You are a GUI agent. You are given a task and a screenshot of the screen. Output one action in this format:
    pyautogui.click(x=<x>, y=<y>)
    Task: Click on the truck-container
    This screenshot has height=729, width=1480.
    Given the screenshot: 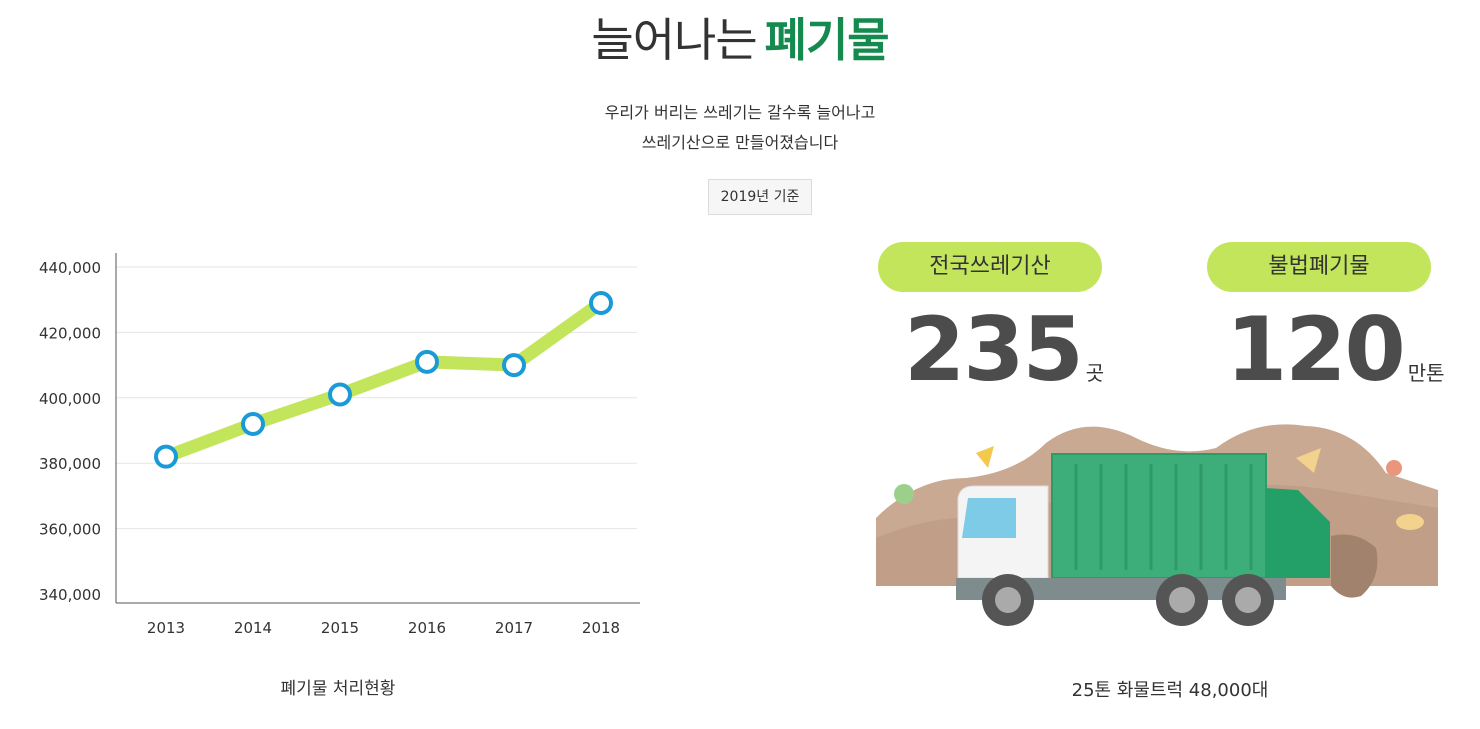 What is the action you would take?
    pyautogui.click(x=1159, y=516)
    